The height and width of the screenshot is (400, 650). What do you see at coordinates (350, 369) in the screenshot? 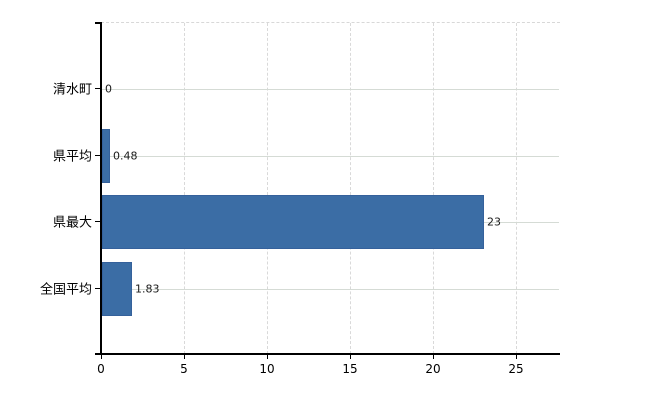
I see `x-tick-label: 15` at bounding box center [350, 369].